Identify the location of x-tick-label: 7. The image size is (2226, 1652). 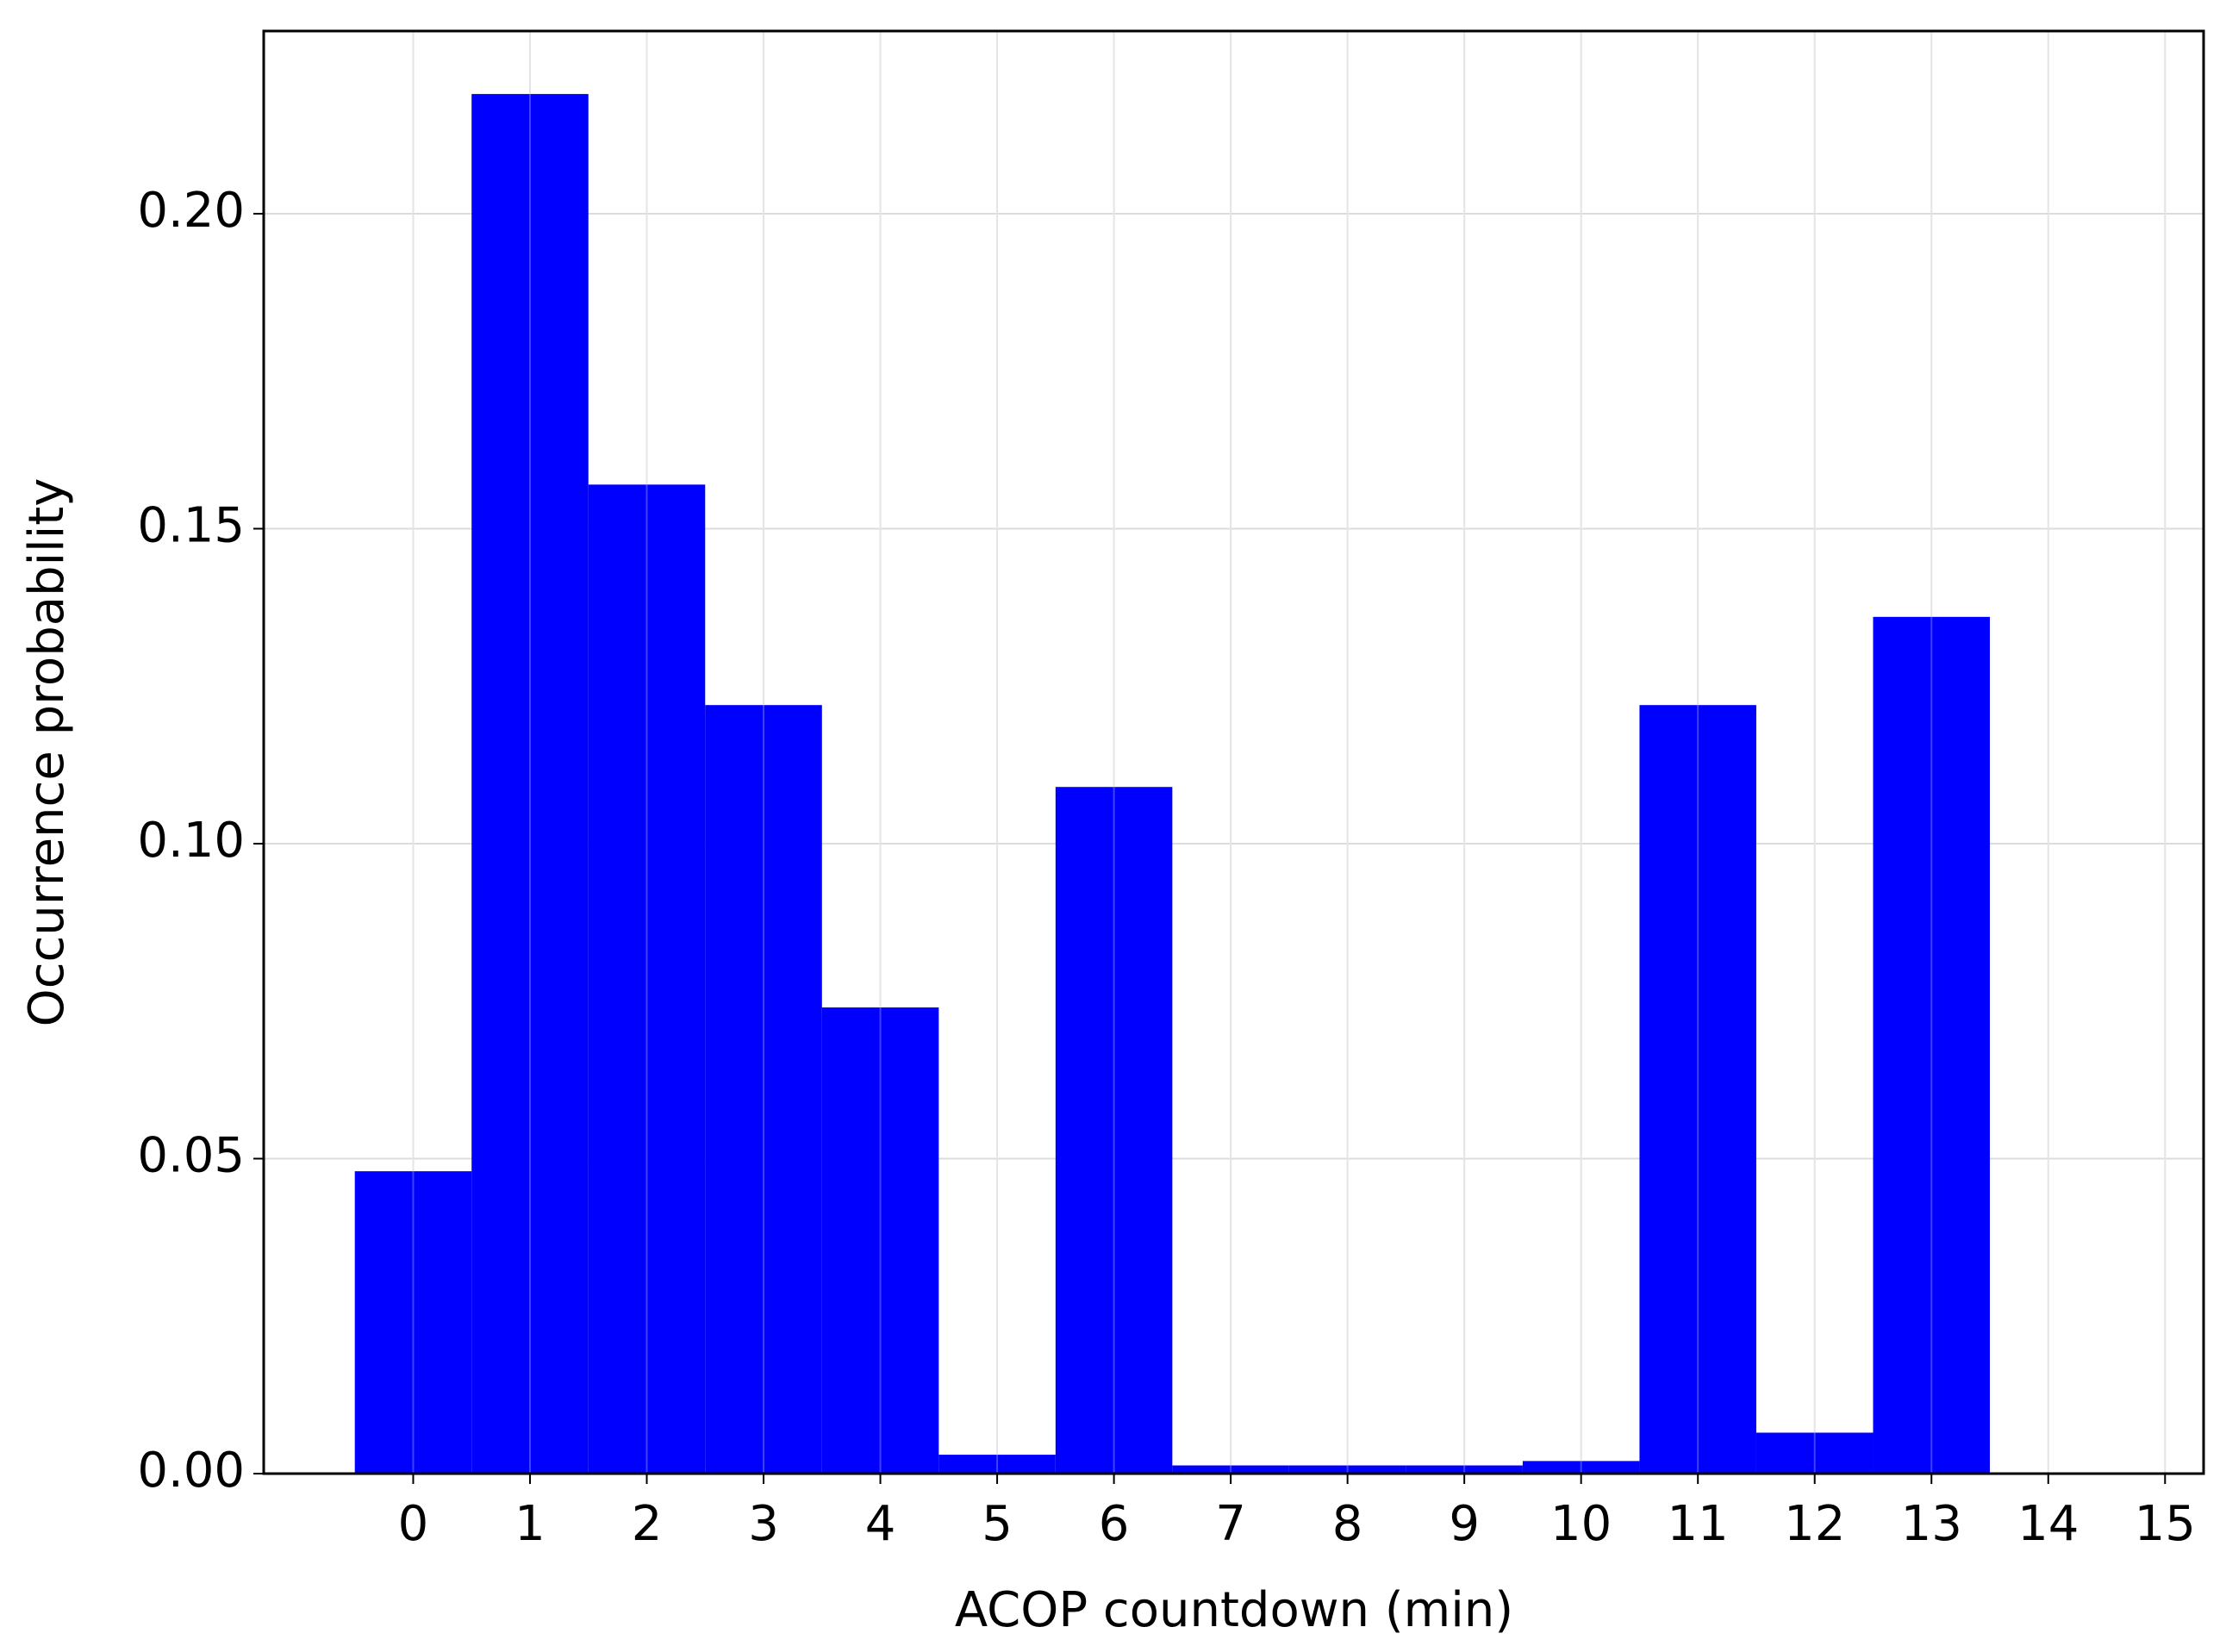
(1231, 1524).